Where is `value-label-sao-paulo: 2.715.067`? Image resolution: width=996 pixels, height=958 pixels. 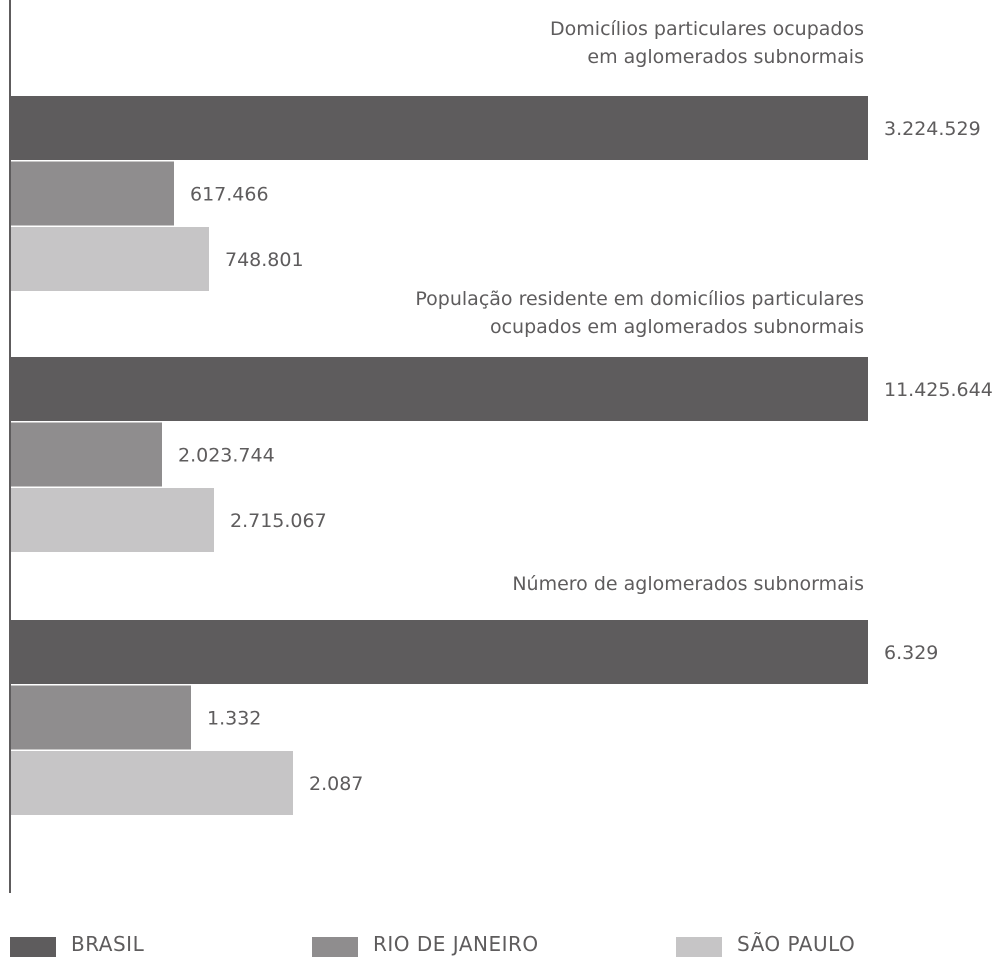 value-label-sao-paulo: 2.715.067 is located at coordinates (278, 521).